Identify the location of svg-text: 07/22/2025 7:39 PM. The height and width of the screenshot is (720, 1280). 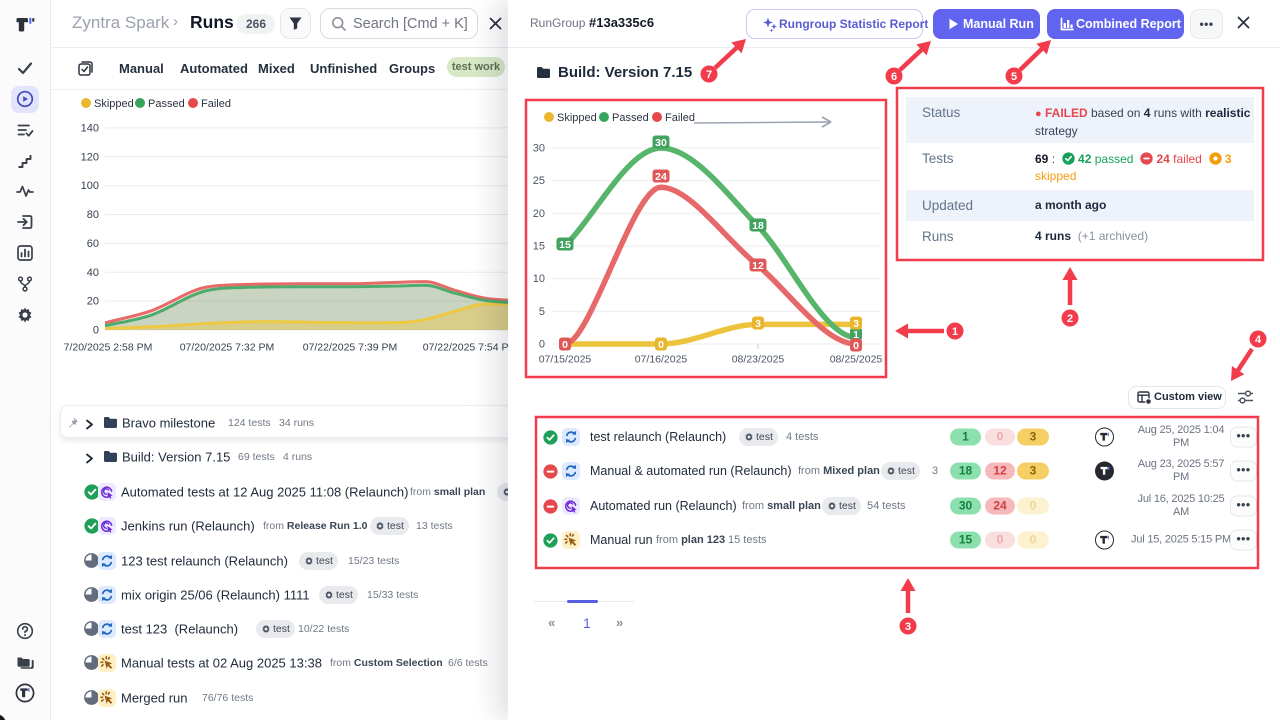
(350, 348).